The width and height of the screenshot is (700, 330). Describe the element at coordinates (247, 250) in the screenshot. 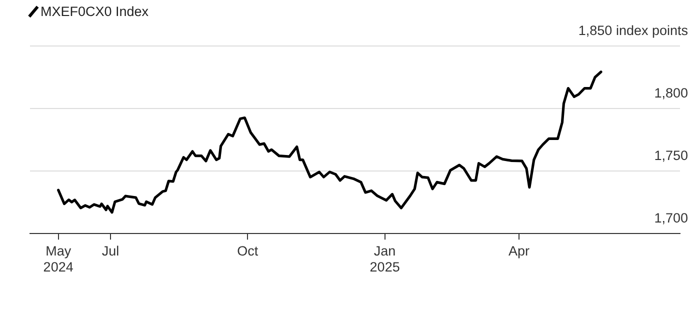

I see `x-tick-label: Oct` at that location.